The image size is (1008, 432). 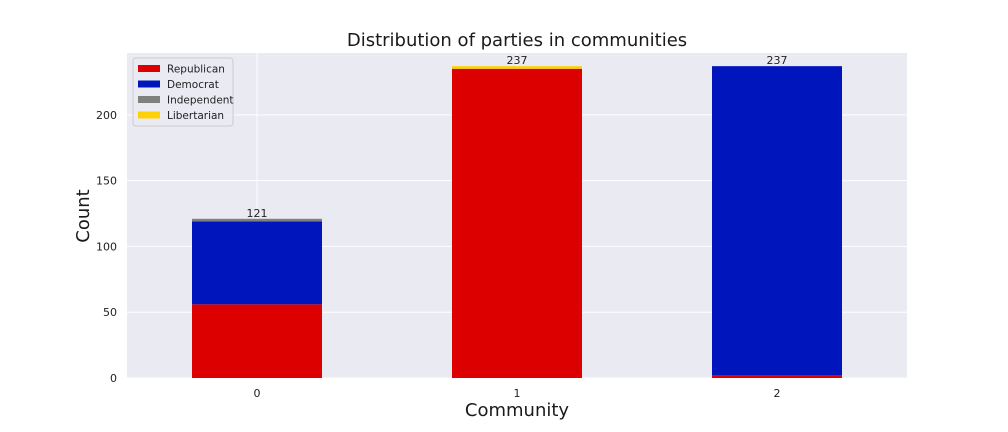 I want to click on legend-label-independent: Independent, so click(x=200, y=101).